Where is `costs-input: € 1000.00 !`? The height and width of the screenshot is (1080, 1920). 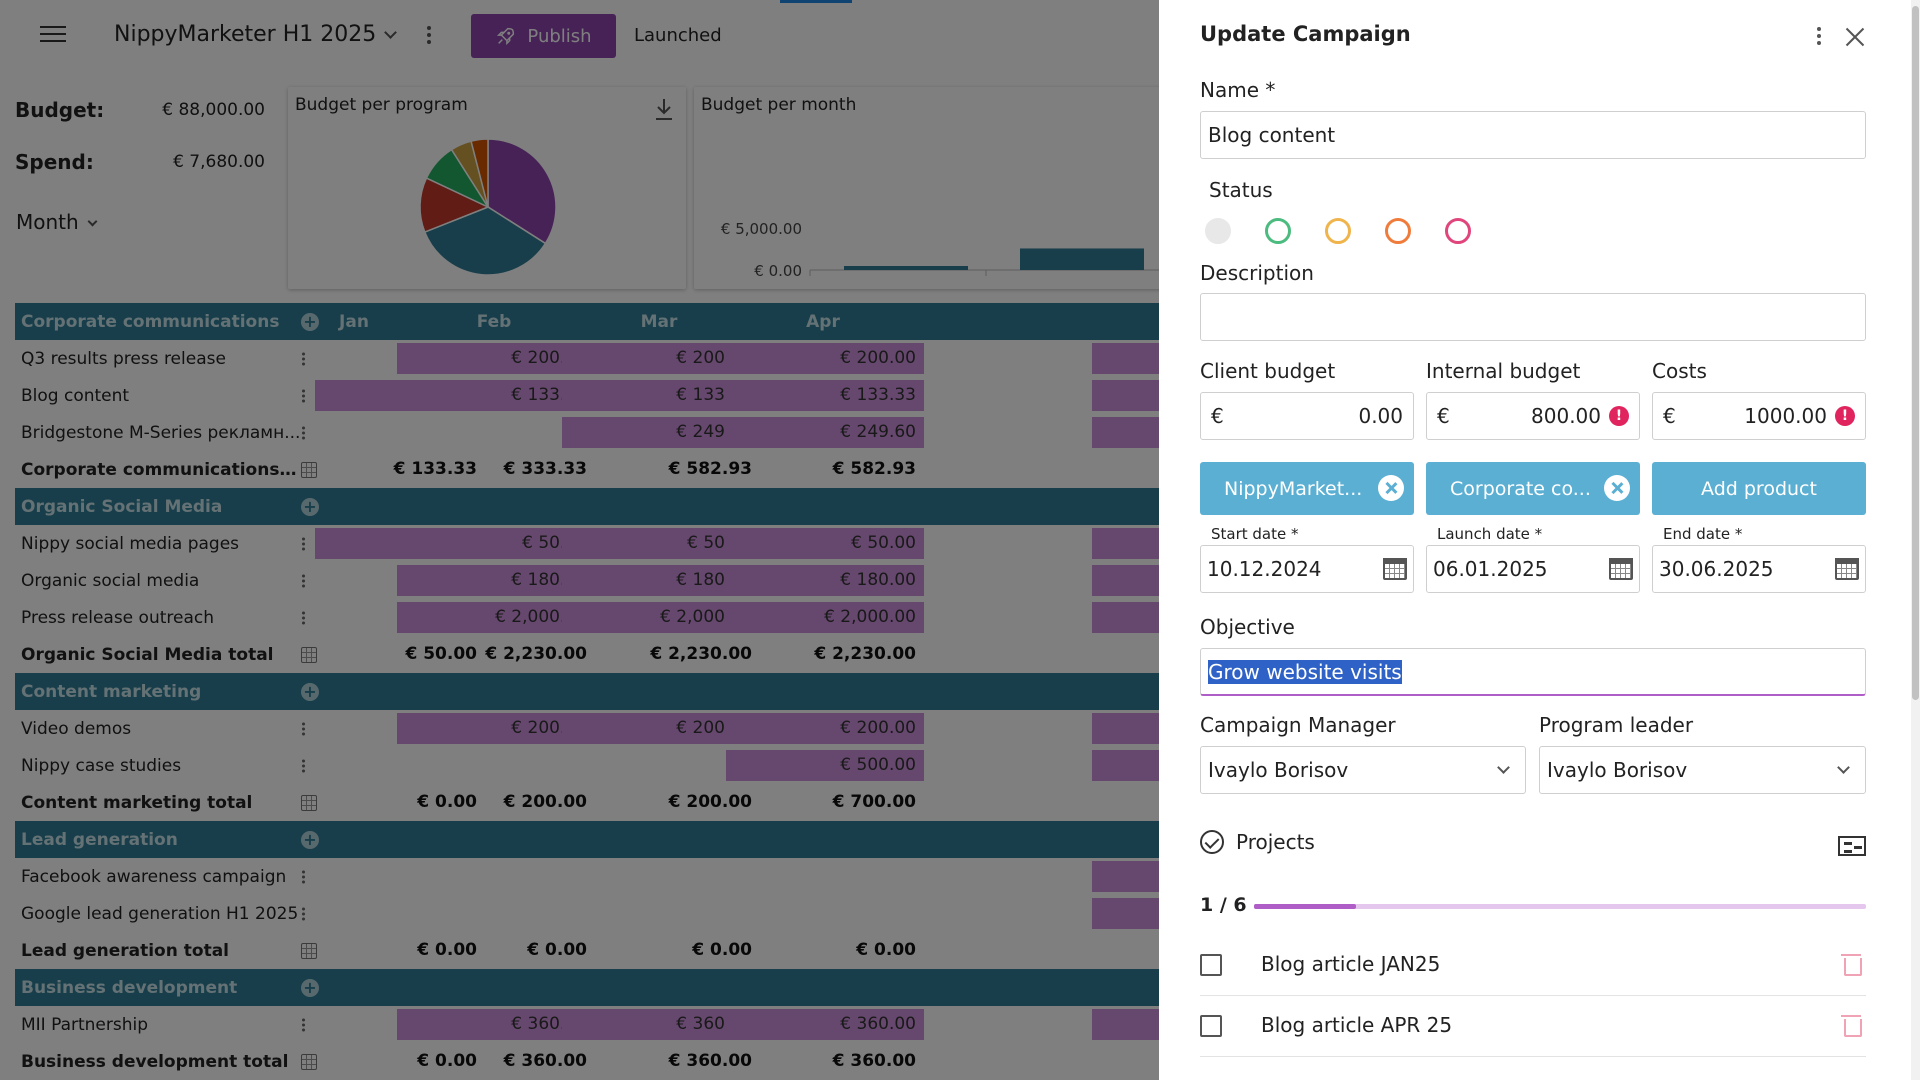 costs-input: € 1000.00 ! is located at coordinates (1759, 416).